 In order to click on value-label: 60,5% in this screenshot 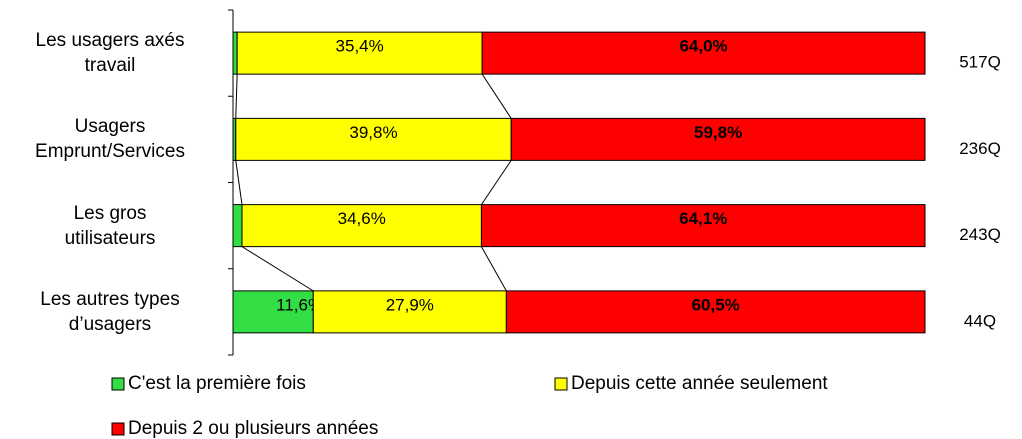, I will do `click(716, 304)`.